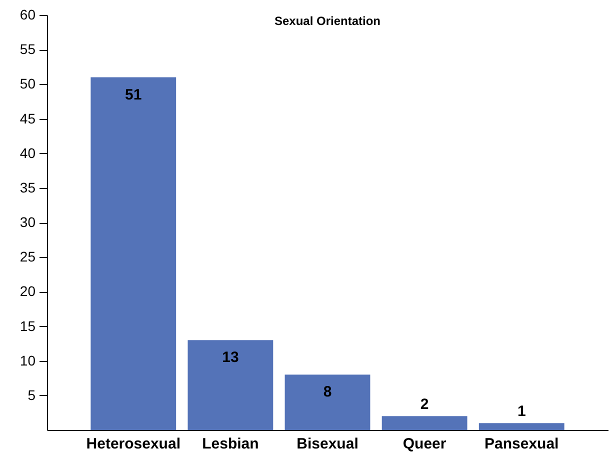  I want to click on x-tick-label: Queer, so click(424, 444).